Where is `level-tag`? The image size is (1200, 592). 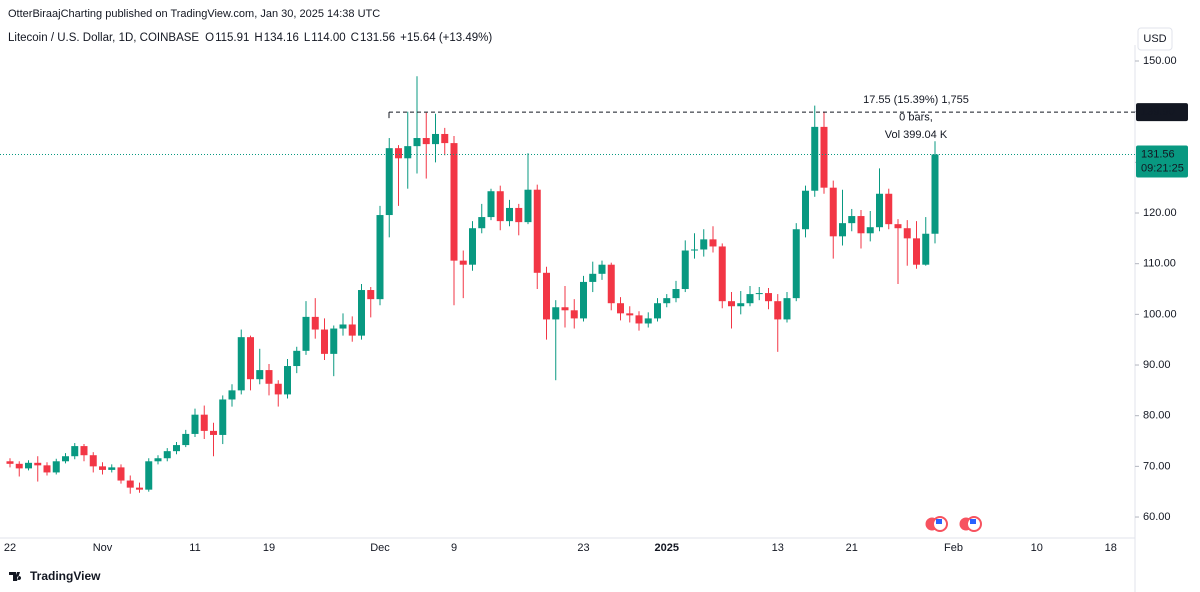
level-tag is located at coordinates (1162, 112).